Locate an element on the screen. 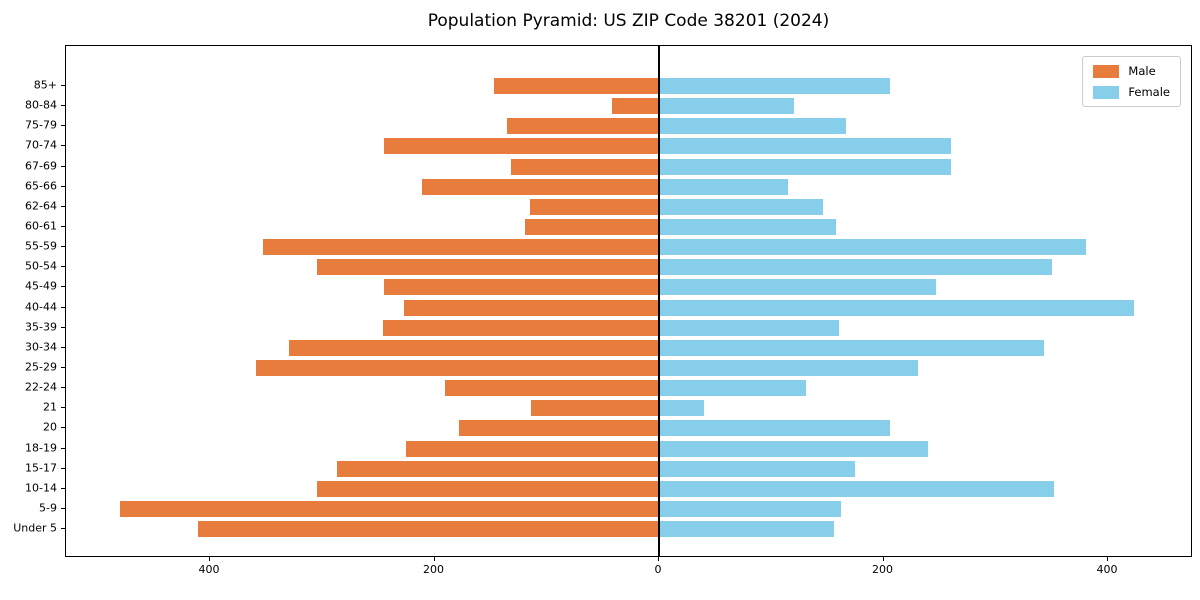 This screenshot has width=1200, height=600. y-tick-label-15-17: 15-17 is located at coordinates (41, 468).